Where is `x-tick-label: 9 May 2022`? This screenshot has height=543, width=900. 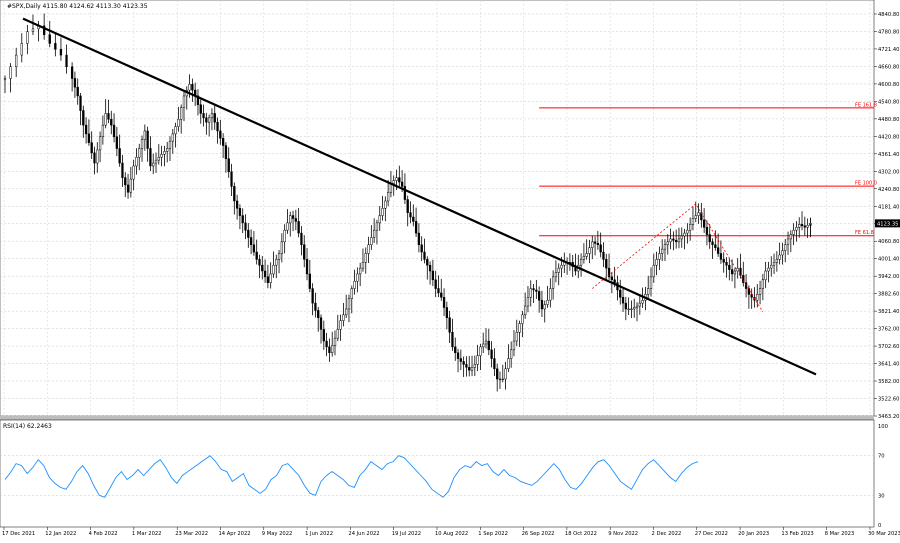
x-tick-label: 9 May 2022 is located at coordinates (277, 534).